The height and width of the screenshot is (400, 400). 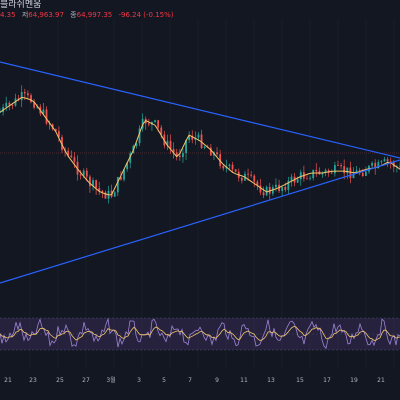 What do you see at coordinates (381, 380) in the screenshot?
I see `x-tick-label: 21` at bounding box center [381, 380].